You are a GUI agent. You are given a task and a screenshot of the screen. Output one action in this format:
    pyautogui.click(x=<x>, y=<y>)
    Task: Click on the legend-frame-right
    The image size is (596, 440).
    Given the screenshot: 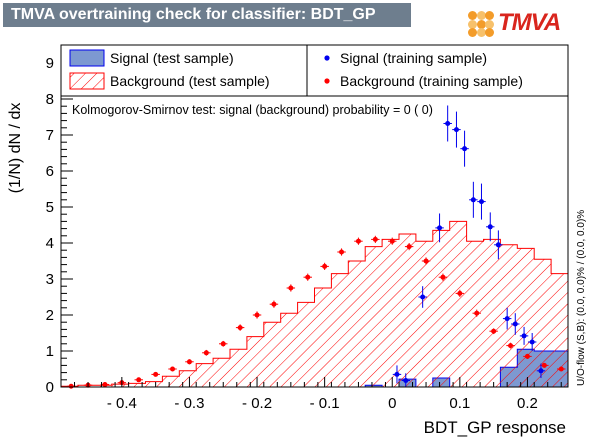 What is the action you would take?
    pyautogui.click(x=437, y=70)
    